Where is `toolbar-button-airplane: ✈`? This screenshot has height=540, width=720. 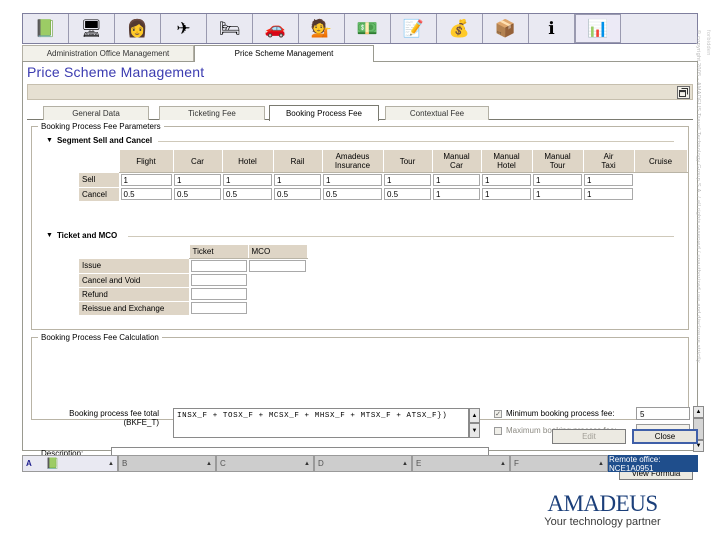 toolbar-button-airplane: ✈ is located at coordinates (184, 28).